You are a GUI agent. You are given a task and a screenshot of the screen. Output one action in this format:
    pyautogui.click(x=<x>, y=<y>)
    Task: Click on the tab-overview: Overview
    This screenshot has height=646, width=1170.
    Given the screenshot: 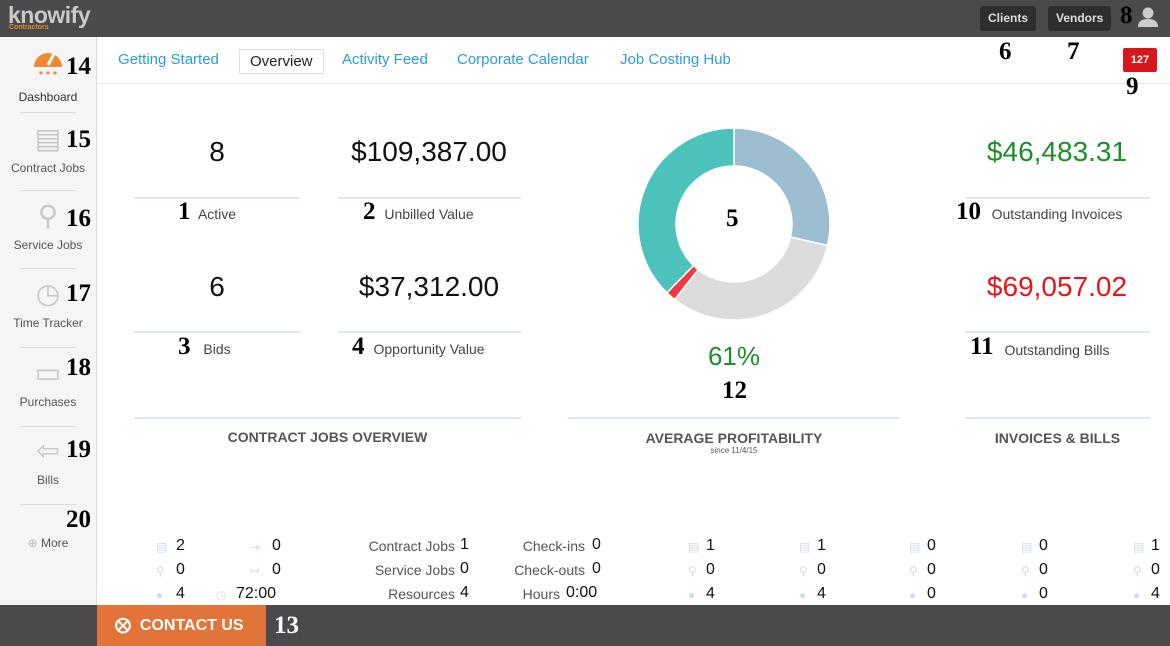 What is the action you would take?
    pyautogui.click(x=281, y=61)
    